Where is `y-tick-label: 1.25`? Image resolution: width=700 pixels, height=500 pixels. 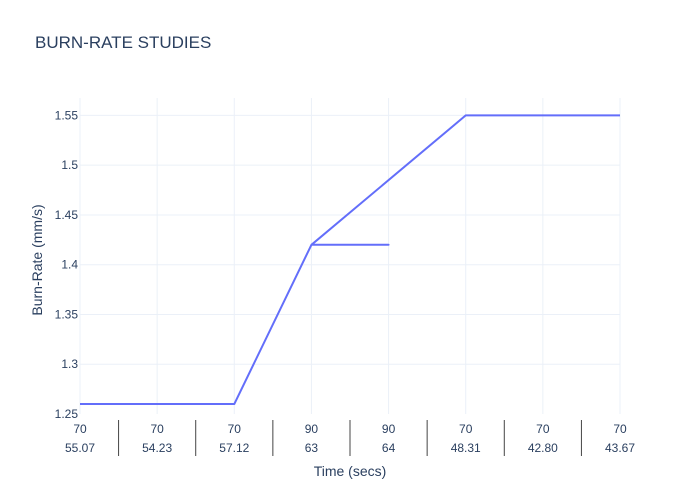 y-tick-label: 1.25 is located at coordinates (67, 414).